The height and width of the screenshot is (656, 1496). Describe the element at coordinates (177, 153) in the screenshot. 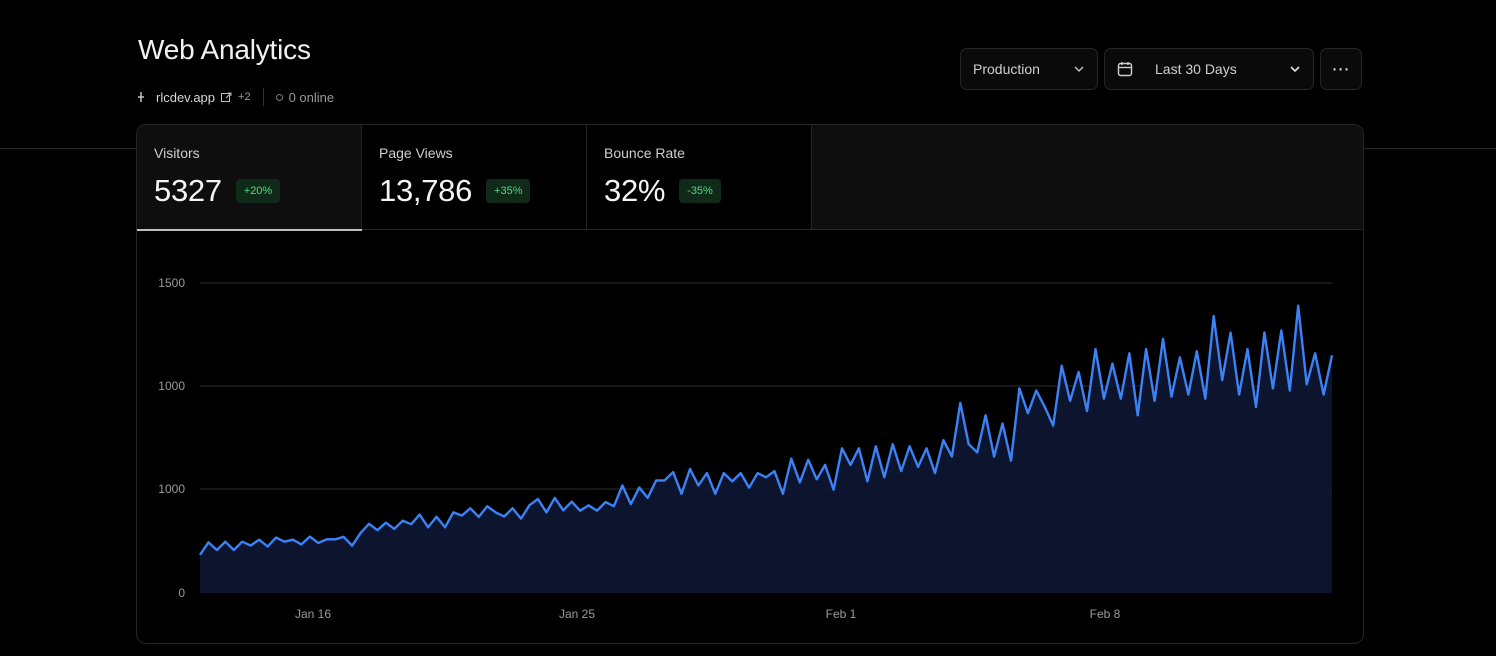

I see `metric-label: Visitors` at that location.